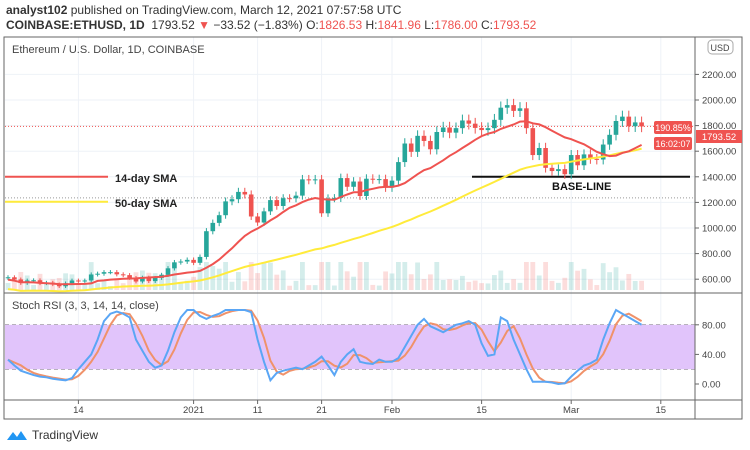 Image resolution: width=750 pixels, height=450 pixels. What do you see at coordinates (204, 25) in the screenshot?
I see `down-arrow-icon: ▼` at bounding box center [204, 25].